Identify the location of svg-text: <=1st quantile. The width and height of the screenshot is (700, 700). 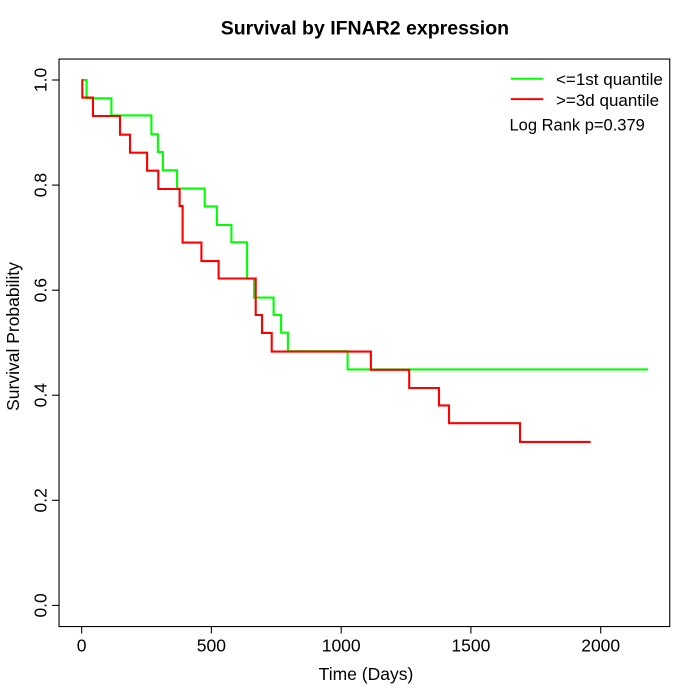
(609, 79).